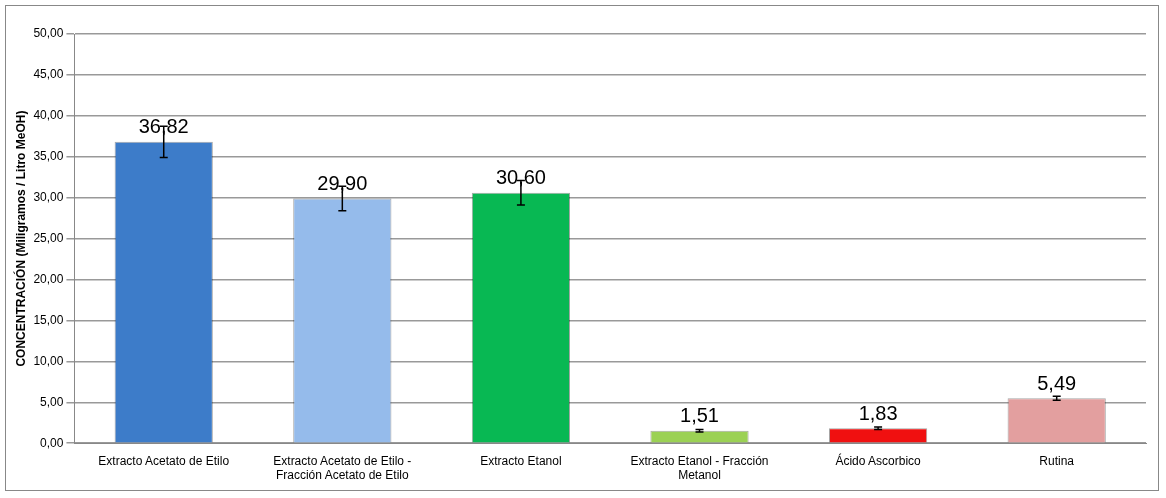 This screenshot has width=1166, height=498. I want to click on data-label: 36,82, so click(163, 126).